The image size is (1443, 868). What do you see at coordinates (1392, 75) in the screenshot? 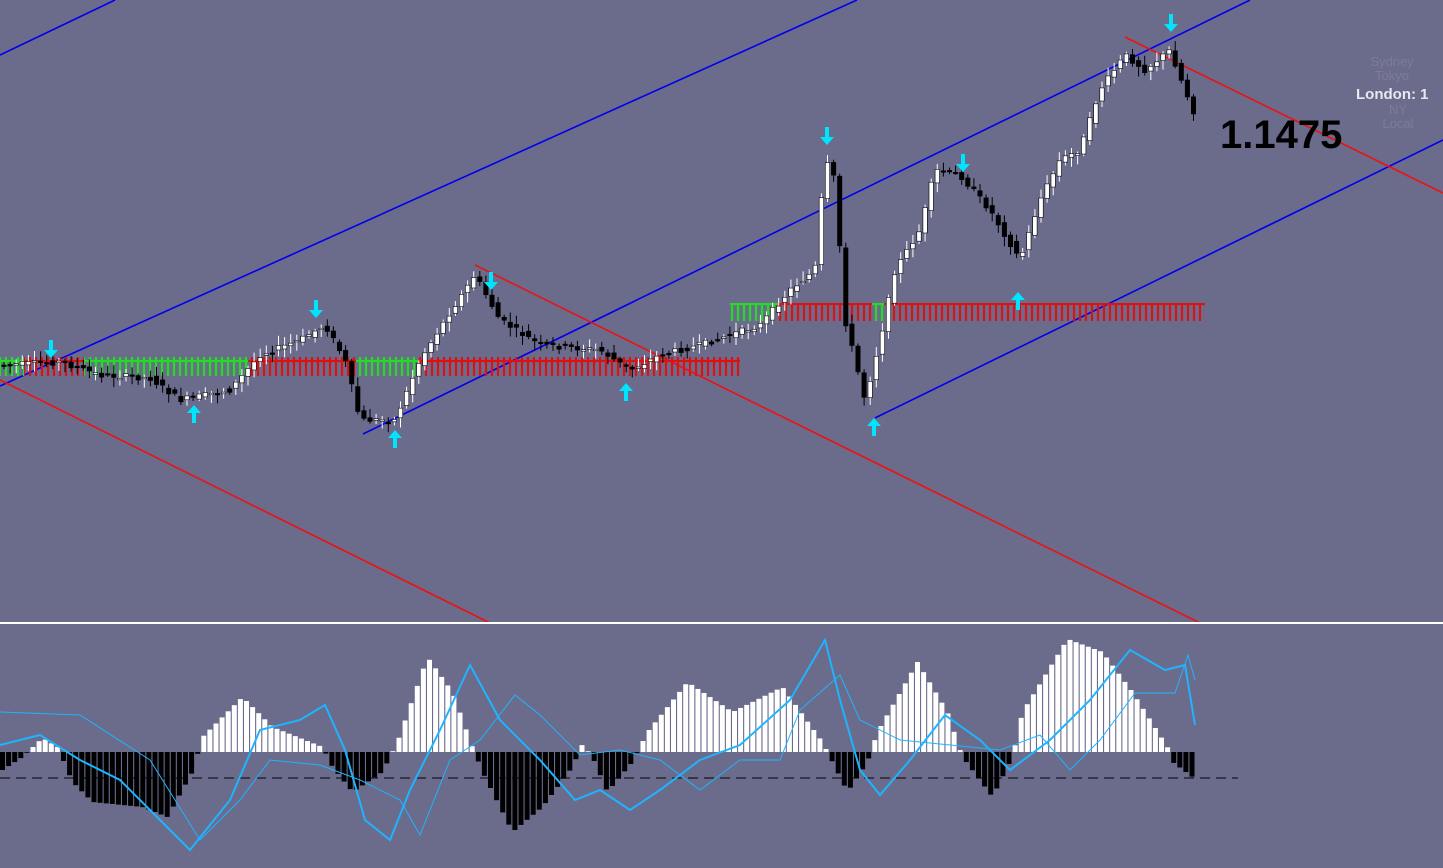
I see `session-label: Tokyo` at bounding box center [1392, 75].